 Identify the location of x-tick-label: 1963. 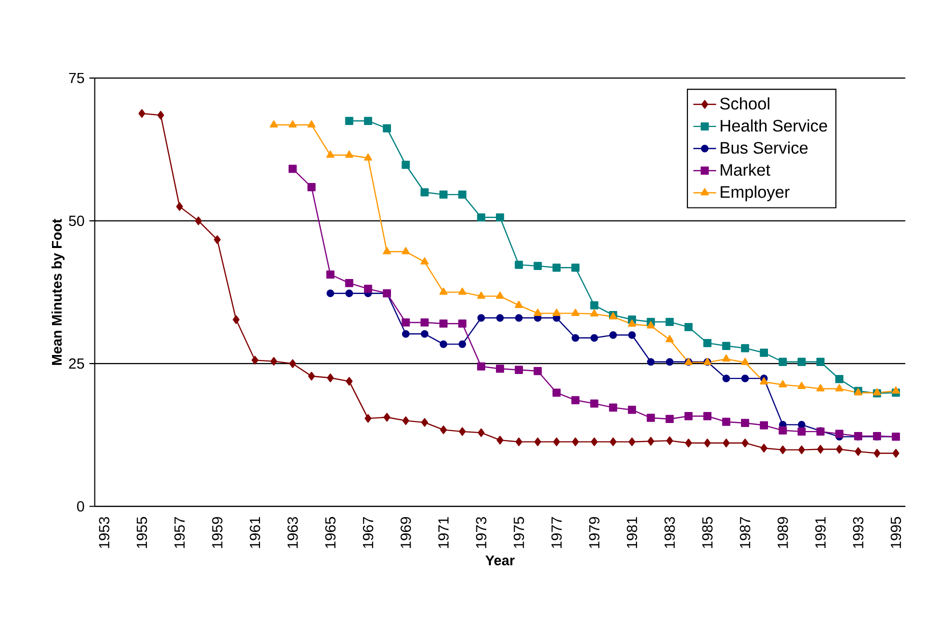
(292, 532).